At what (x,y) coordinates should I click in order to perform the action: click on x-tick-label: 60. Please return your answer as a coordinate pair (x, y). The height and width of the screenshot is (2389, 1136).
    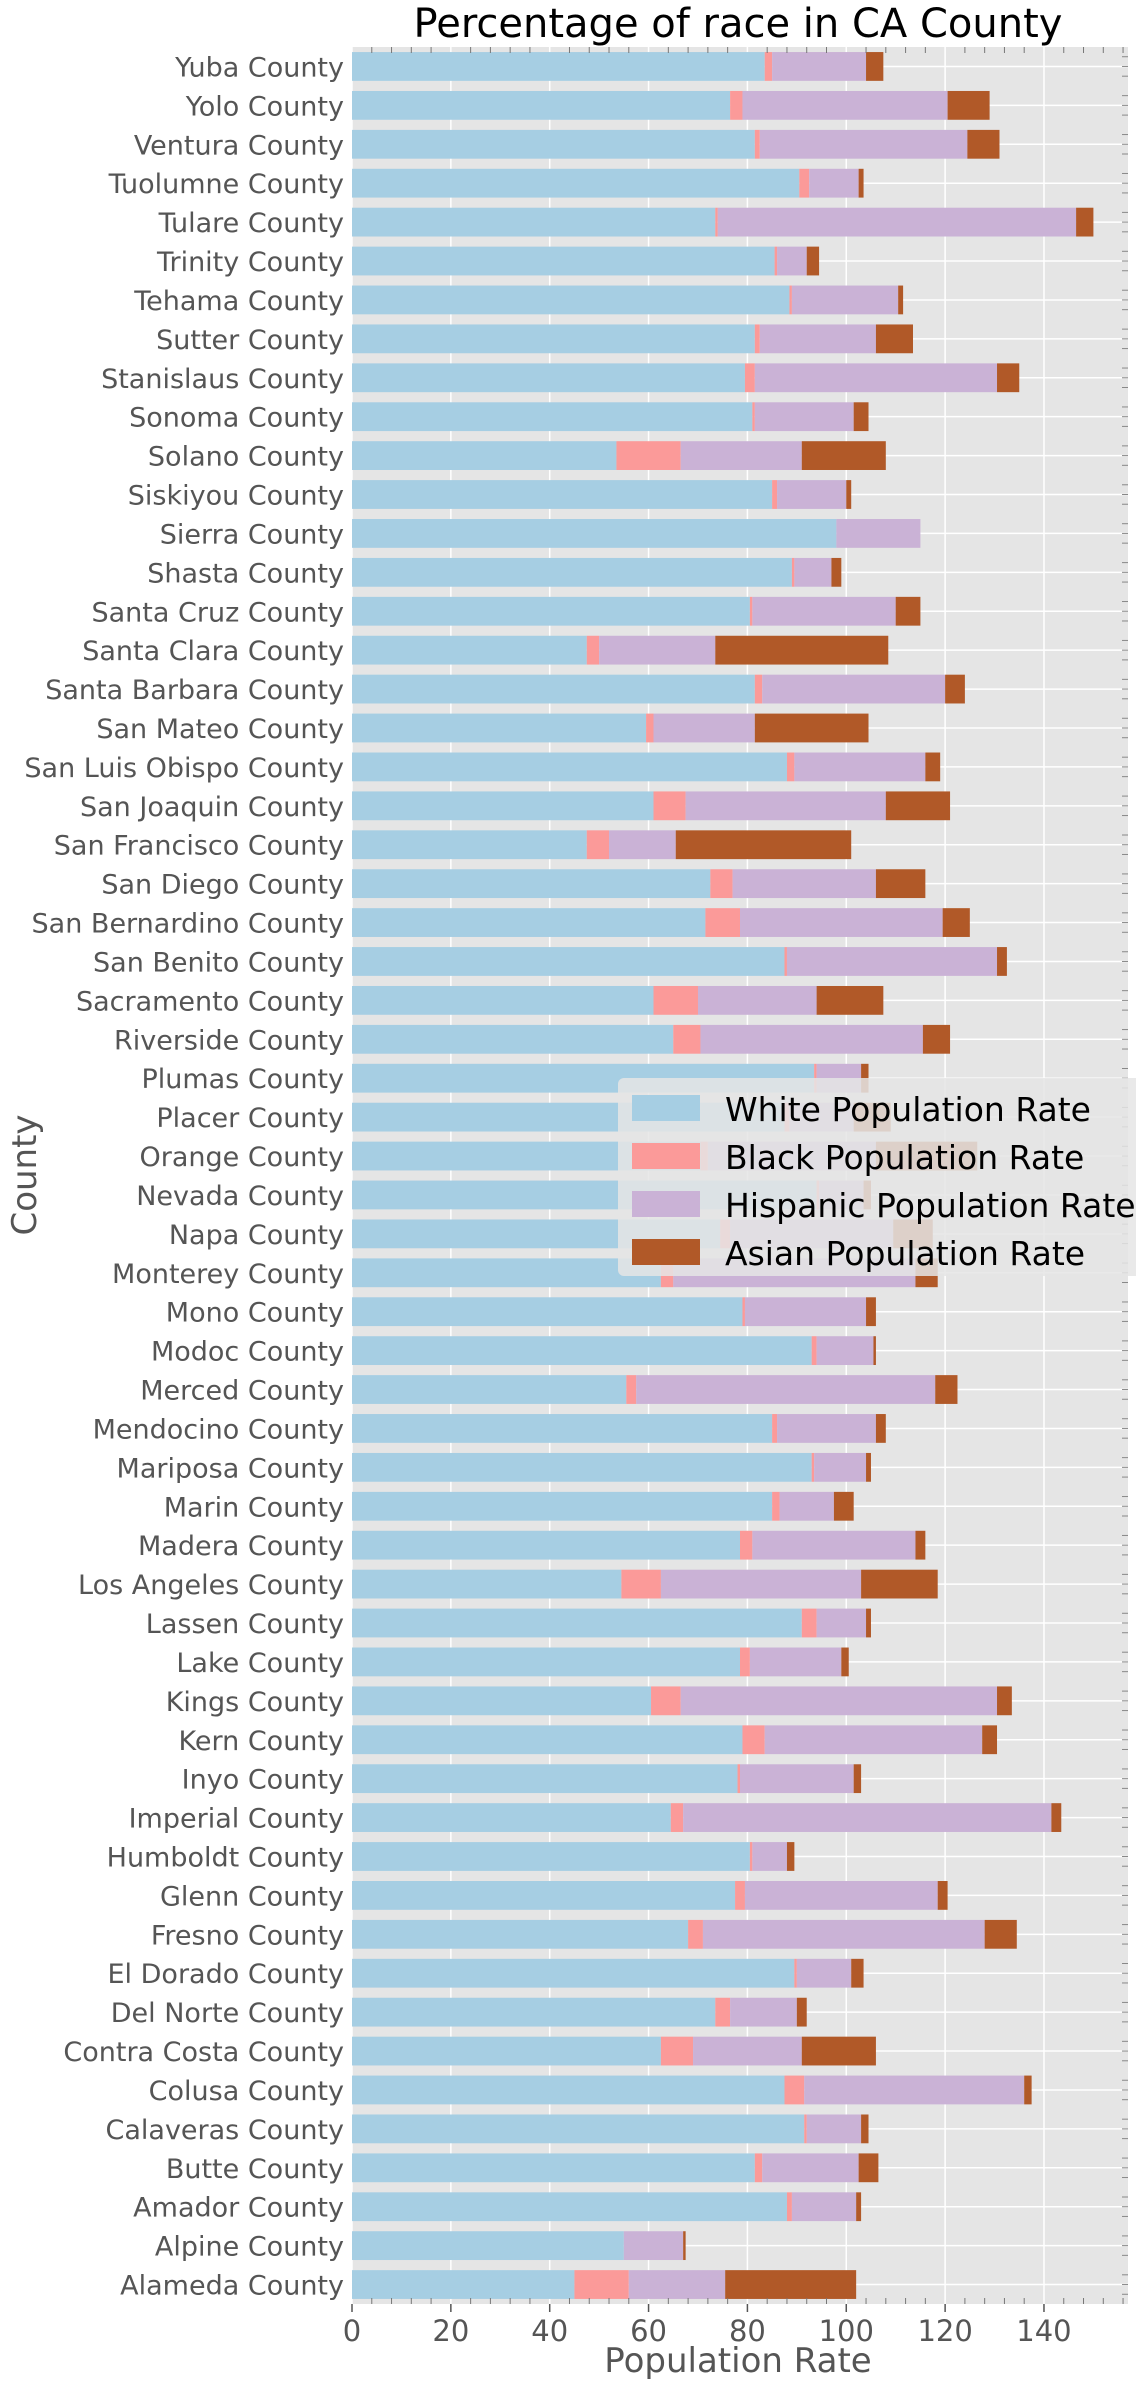
    Looking at the image, I should click on (648, 2331).